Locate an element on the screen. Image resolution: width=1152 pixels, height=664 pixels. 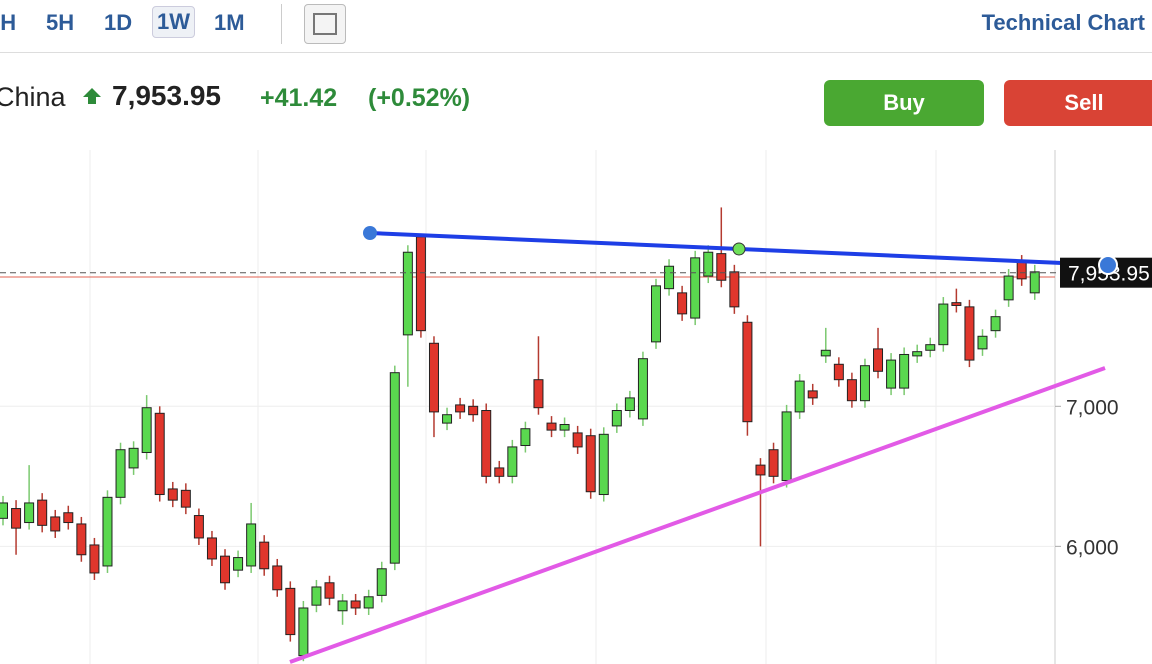
interval-button: 5H is located at coordinates (60, 22).